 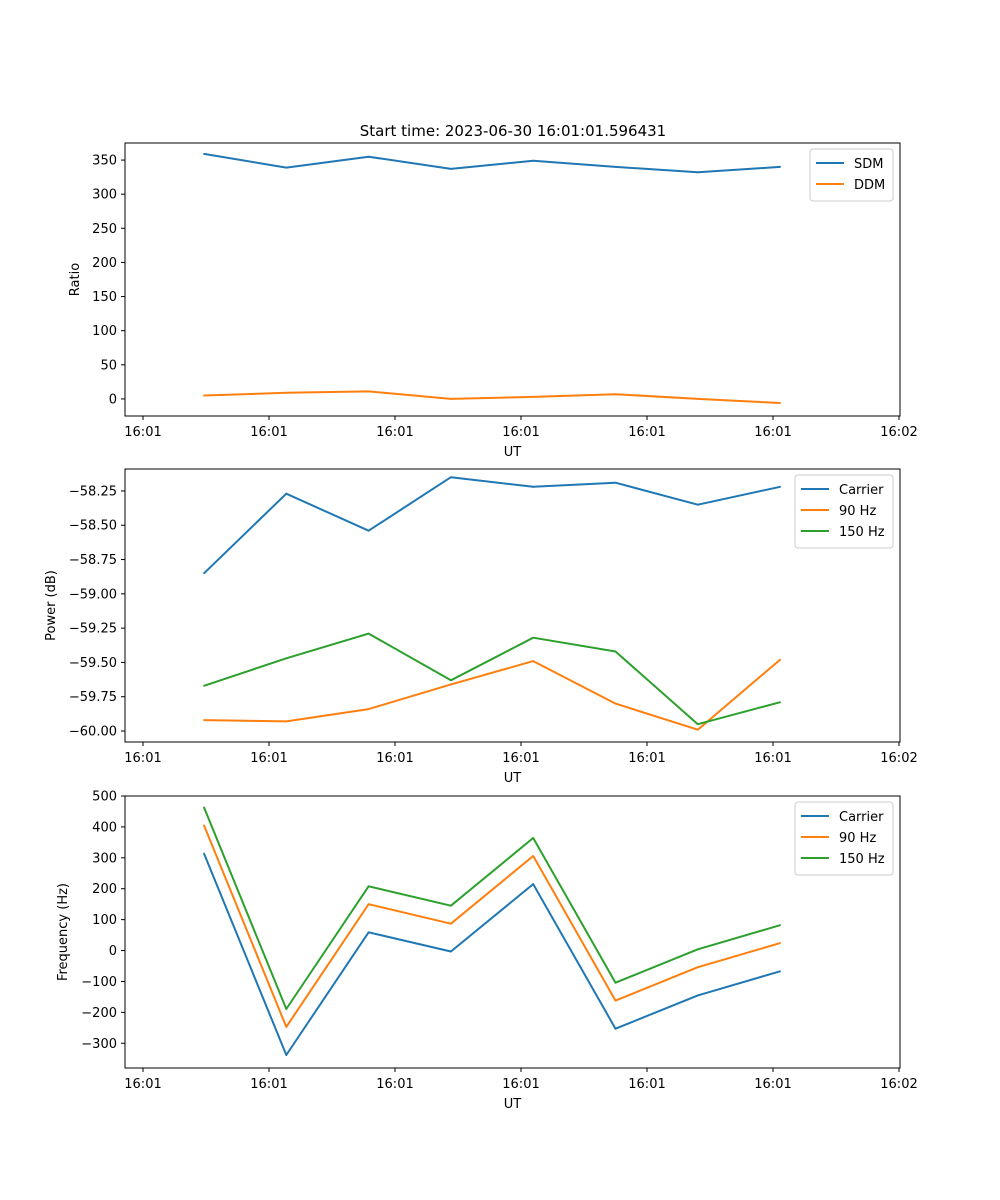 What do you see at coordinates (51, 605) in the screenshot?
I see `y-axis-label: Power (dB)` at bounding box center [51, 605].